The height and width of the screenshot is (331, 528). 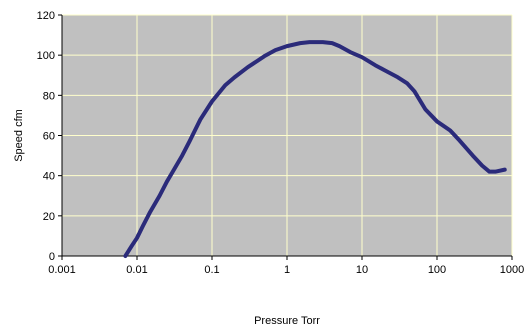 What do you see at coordinates (512, 270) in the screenshot?
I see `x-tick-label: 1000` at bounding box center [512, 270].